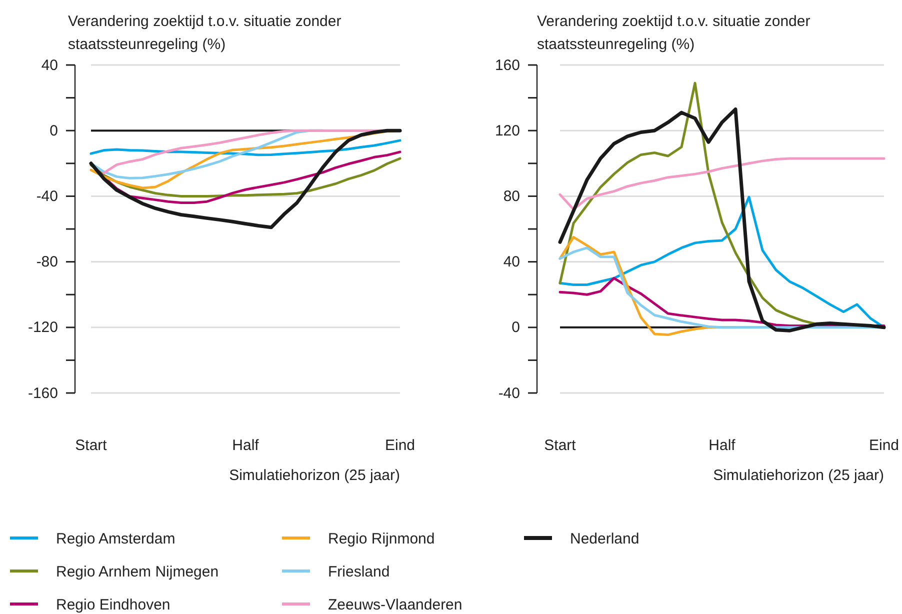 This screenshot has width=902, height=614. Describe the element at coordinates (507, 65) in the screenshot. I see `y-tick-label: 160` at that location.